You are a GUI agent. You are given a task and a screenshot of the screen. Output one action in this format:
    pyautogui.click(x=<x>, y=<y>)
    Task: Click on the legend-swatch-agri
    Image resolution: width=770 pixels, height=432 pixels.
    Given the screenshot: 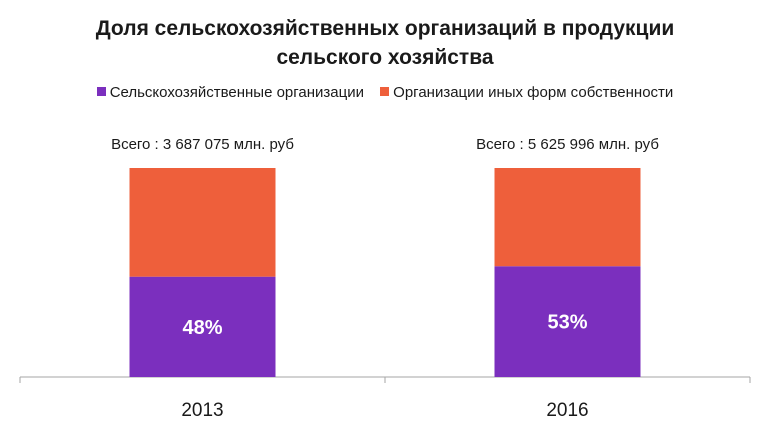 What is the action you would take?
    pyautogui.click(x=101, y=91)
    